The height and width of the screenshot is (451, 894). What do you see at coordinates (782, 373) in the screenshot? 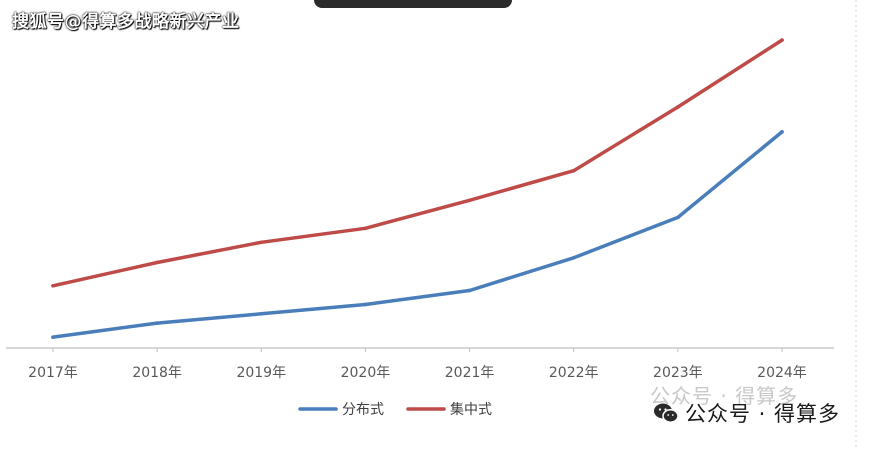
I see `x-tick-label: 2024年` at bounding box center [782, 373].